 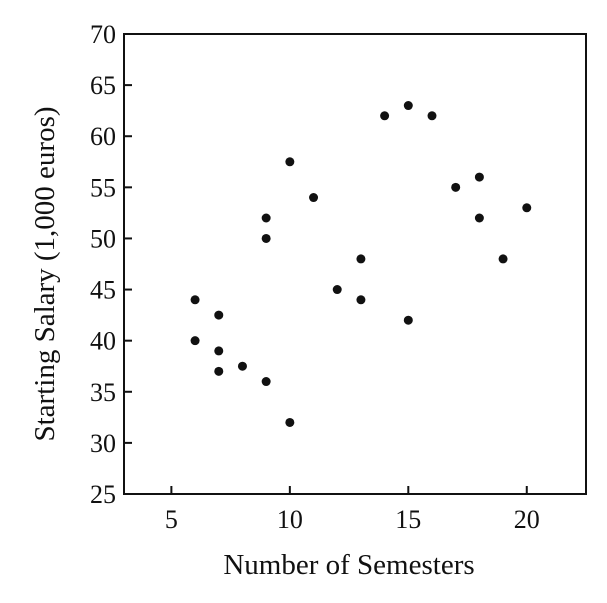 What do you see at coordinates (45, 273) in the screenshot?
I see `y-axis-label: Starting Salary (1,000 euros)` at bounding box center [45, 273].